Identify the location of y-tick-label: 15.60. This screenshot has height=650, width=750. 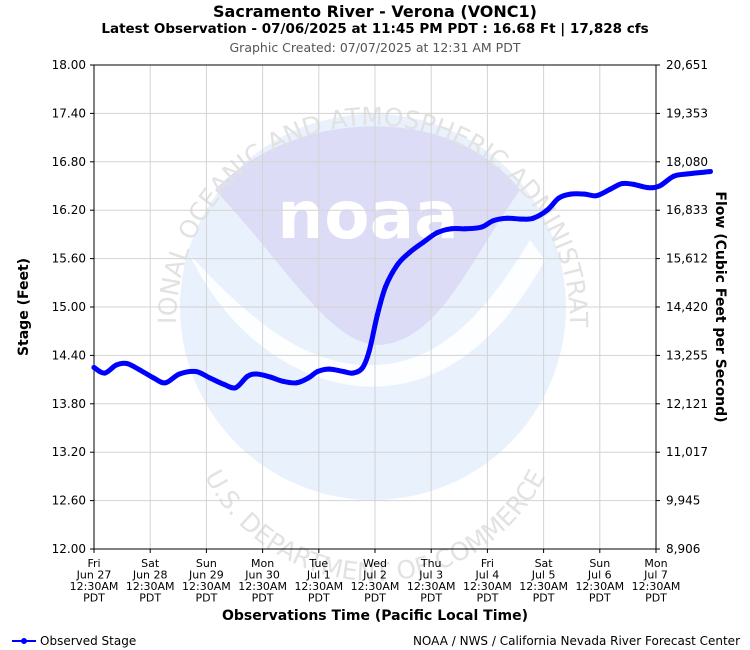
(69, 259).